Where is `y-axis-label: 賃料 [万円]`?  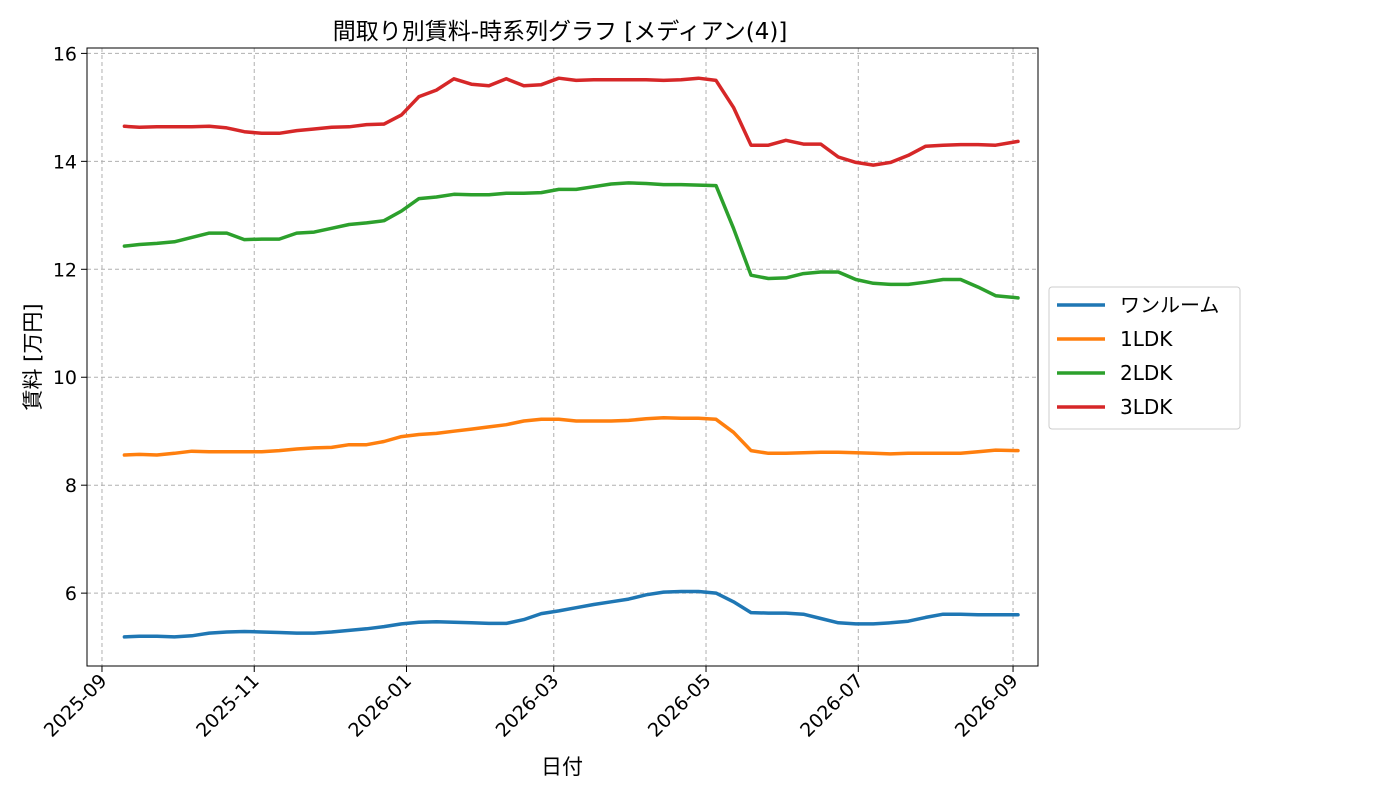
y-axis-label: 賃料 [万円] is located at coordinates (33, 356).